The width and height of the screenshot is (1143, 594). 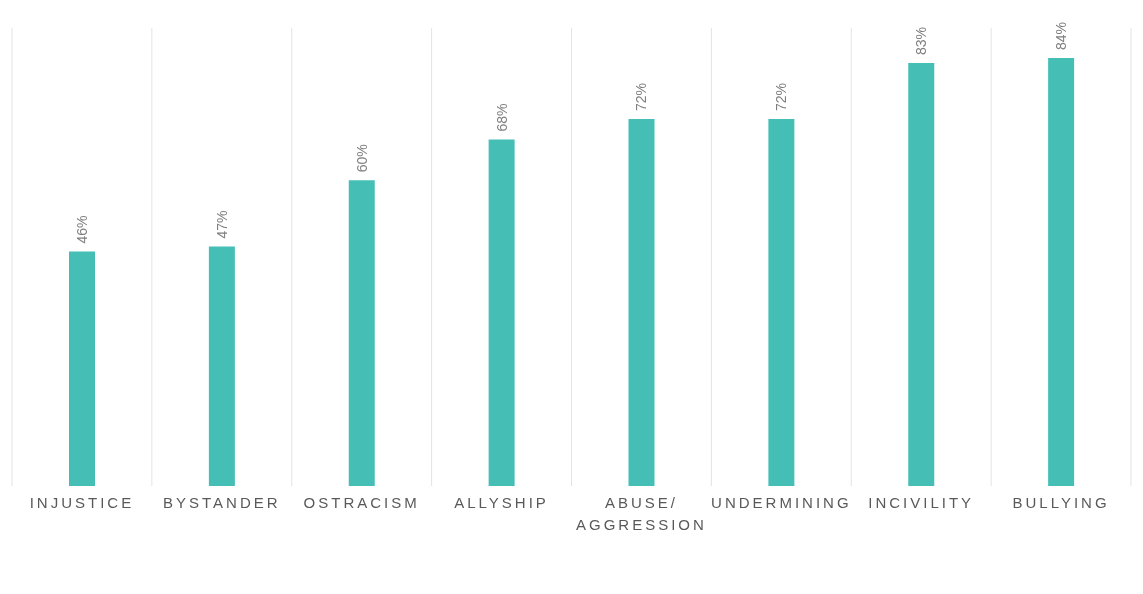 What do you see at coordinates (641, 513) in the screenshot?
I see `x-tick-label: ABUSE/ AGGRESSION` at bounding box center [641, 513].